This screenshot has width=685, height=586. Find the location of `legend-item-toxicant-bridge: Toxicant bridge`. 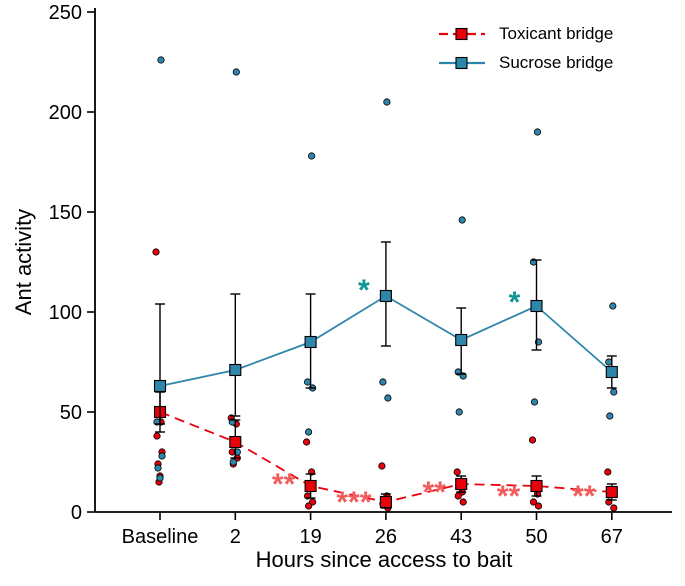

legend-item-toxicant-bridge: Toxicant bridge is located at coordinates (525, 34).